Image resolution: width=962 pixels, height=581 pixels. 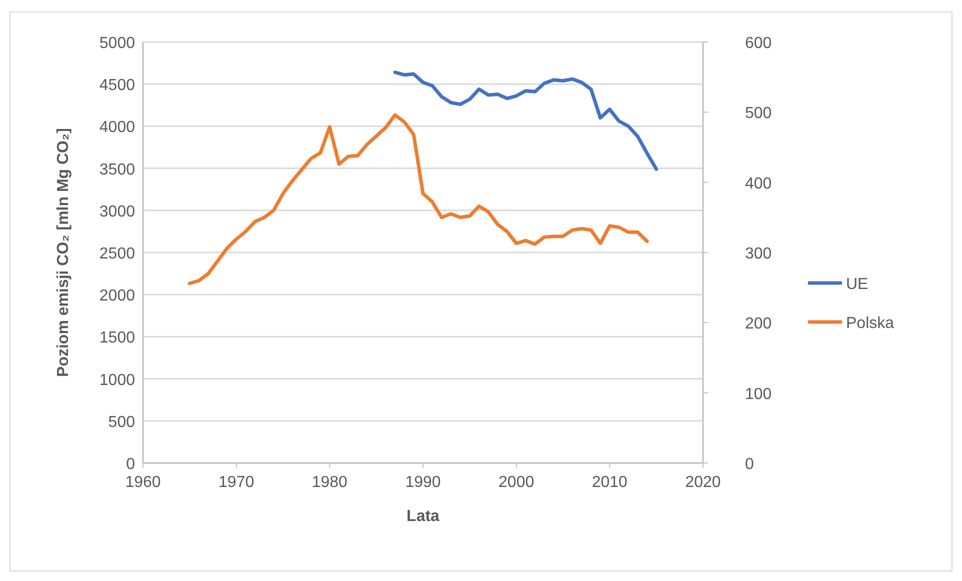 What do you see at coordinates (143, 482) in the screenshot?
I see `x-tick-label: 1960` at bounding box center [143, 482].